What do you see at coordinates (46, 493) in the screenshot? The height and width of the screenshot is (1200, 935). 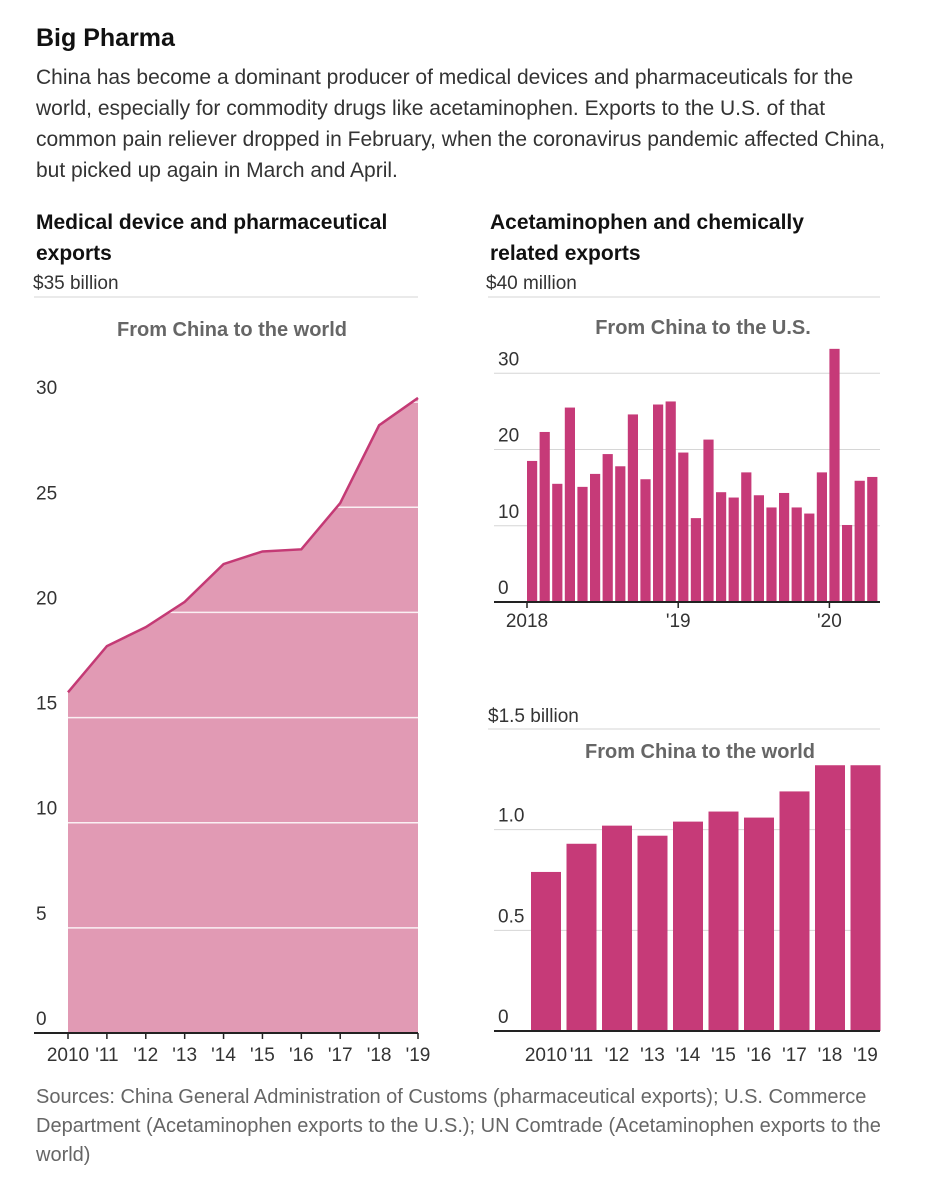 I see `left-y-tick-label: 25` at bounding box center [46, 493].